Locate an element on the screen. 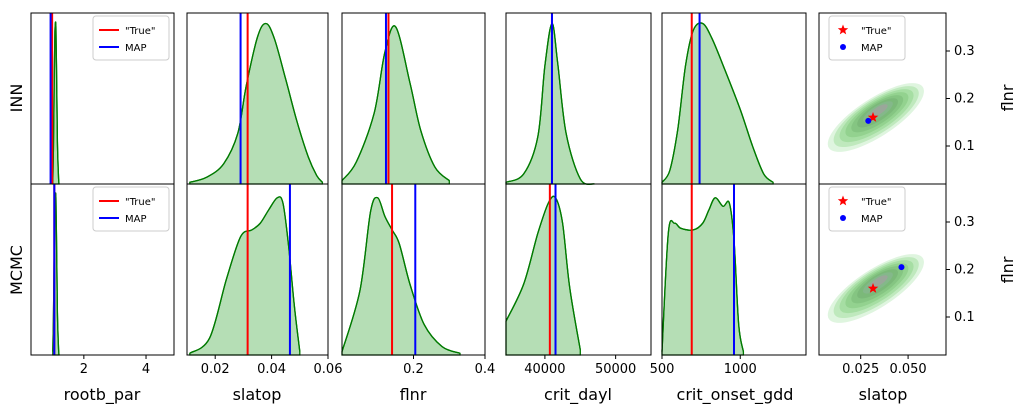 This screenshot has width=1024, height=418. density-area-r0-c1 is located at coordinates (256, 103).